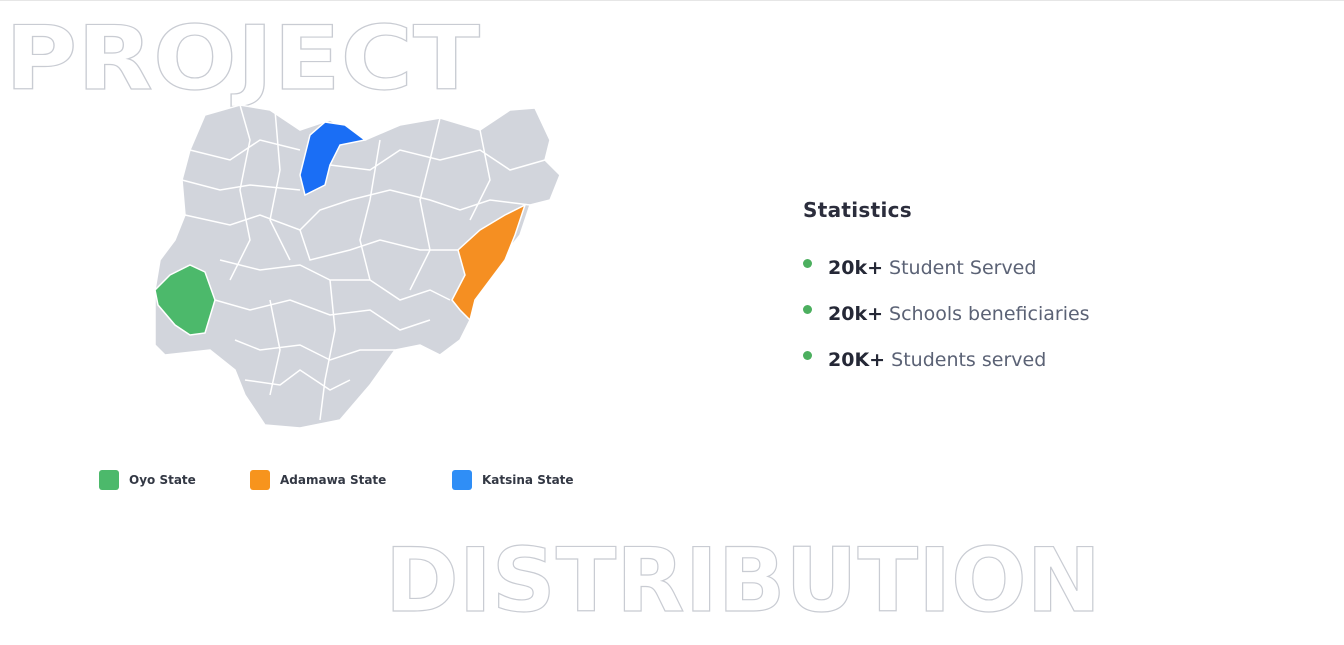  What do you see at coordinates (743, 580) in the screenshot?
I see `section-title: DISTRIBUTION` at bounding box center [743, 580].